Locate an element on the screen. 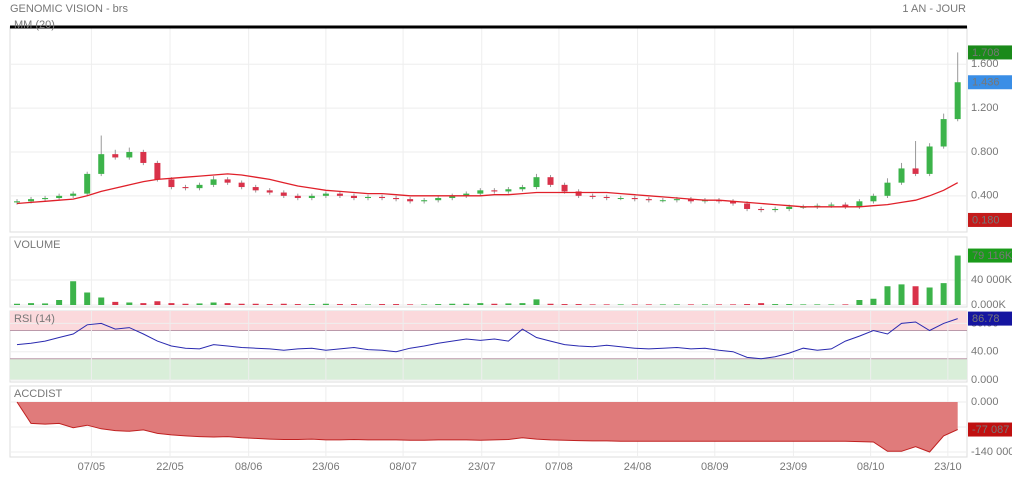  x-tick-label: 23/09 is located at coordinates (794, 467).